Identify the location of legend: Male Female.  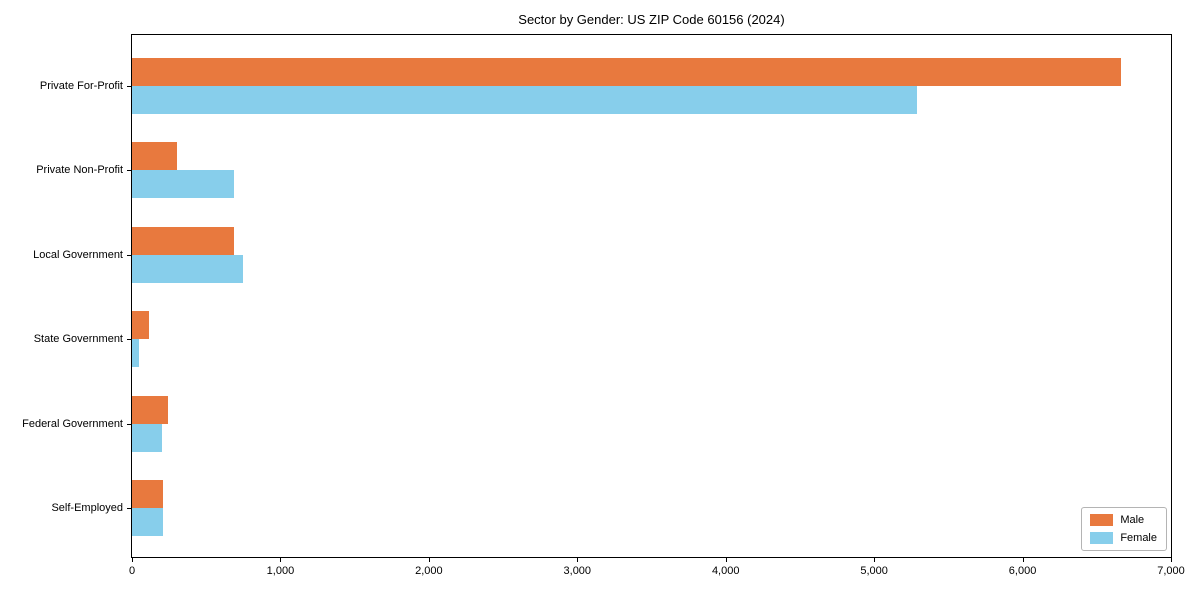
(1124, 529).